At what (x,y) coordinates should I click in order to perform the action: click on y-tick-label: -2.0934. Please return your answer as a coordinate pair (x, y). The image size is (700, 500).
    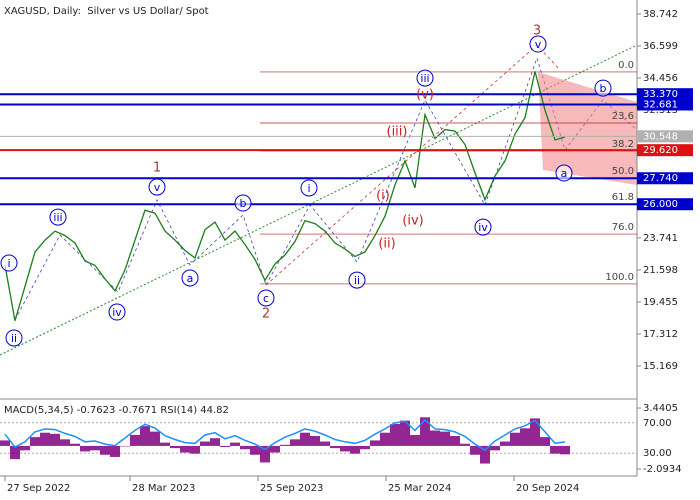
    Looking at the image, I should click on (662, 469).